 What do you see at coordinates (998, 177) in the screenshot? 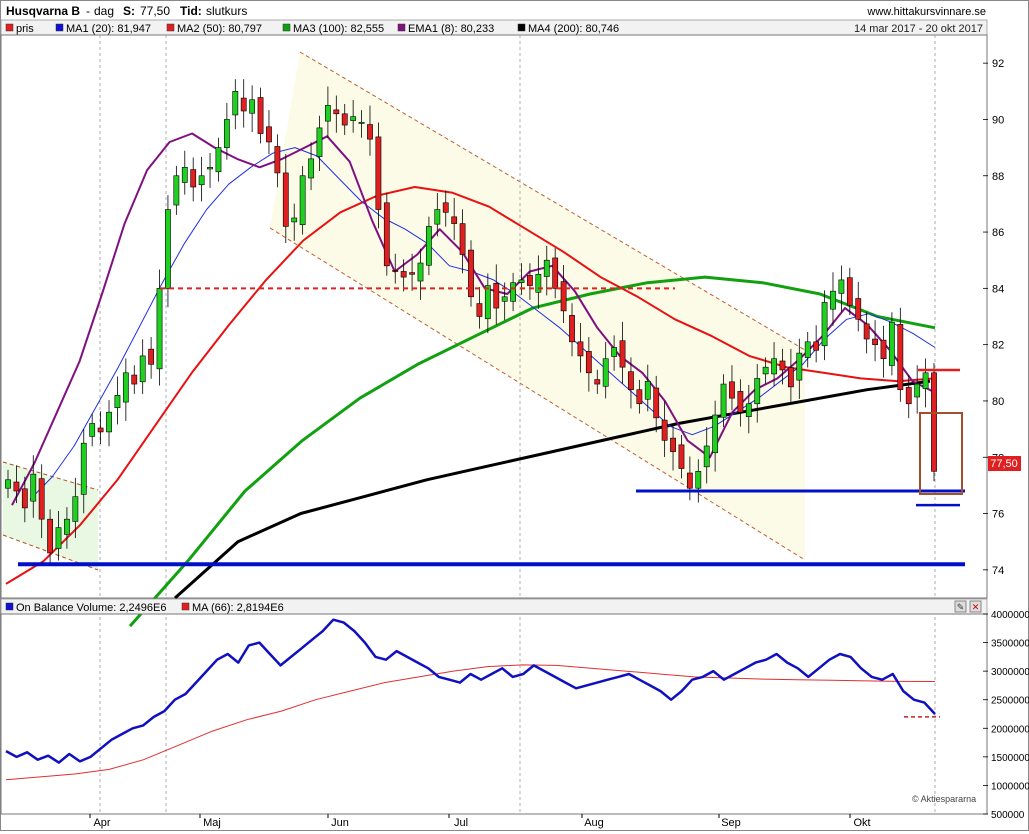
I see `price-tick-label: 88` at bounding box center [998, 177].